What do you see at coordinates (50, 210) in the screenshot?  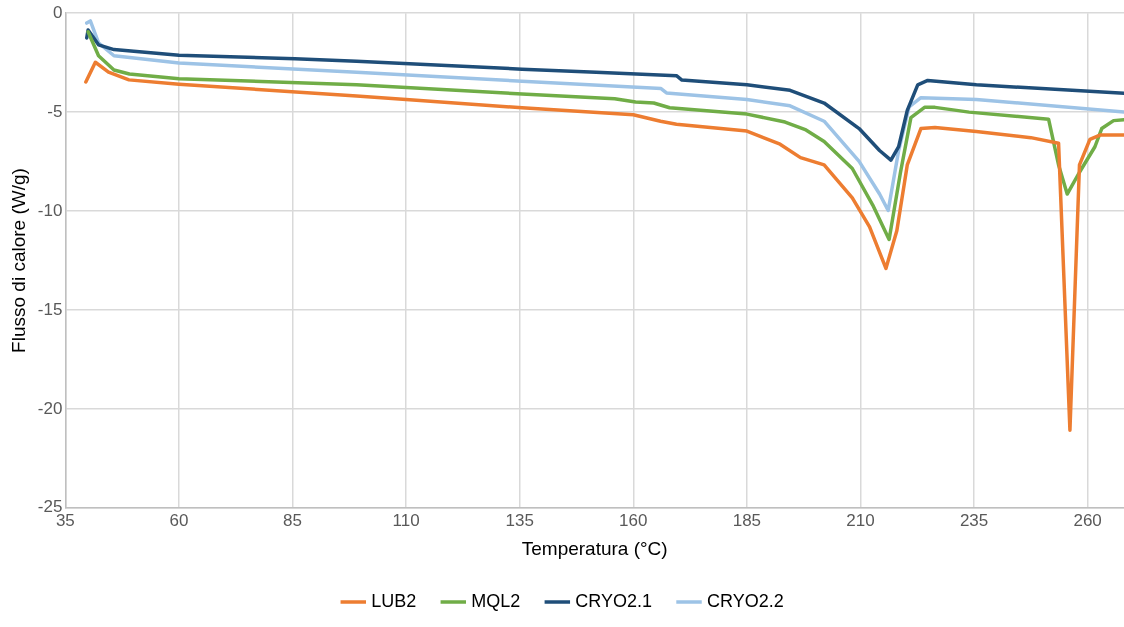 I see `y-tick-label: -10` at bounding box center [50, 210].